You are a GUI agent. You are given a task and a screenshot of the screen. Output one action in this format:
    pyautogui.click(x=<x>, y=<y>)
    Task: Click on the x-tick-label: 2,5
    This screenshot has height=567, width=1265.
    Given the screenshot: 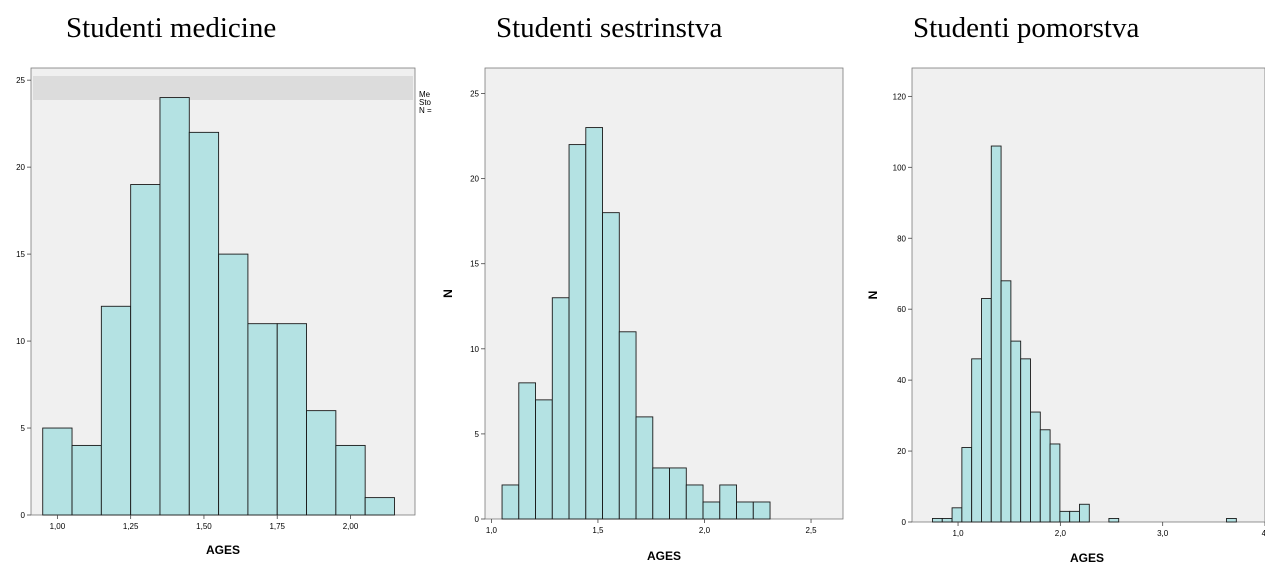 What is the action you would take?
    pyautogui.click(x=811, y=530)
    